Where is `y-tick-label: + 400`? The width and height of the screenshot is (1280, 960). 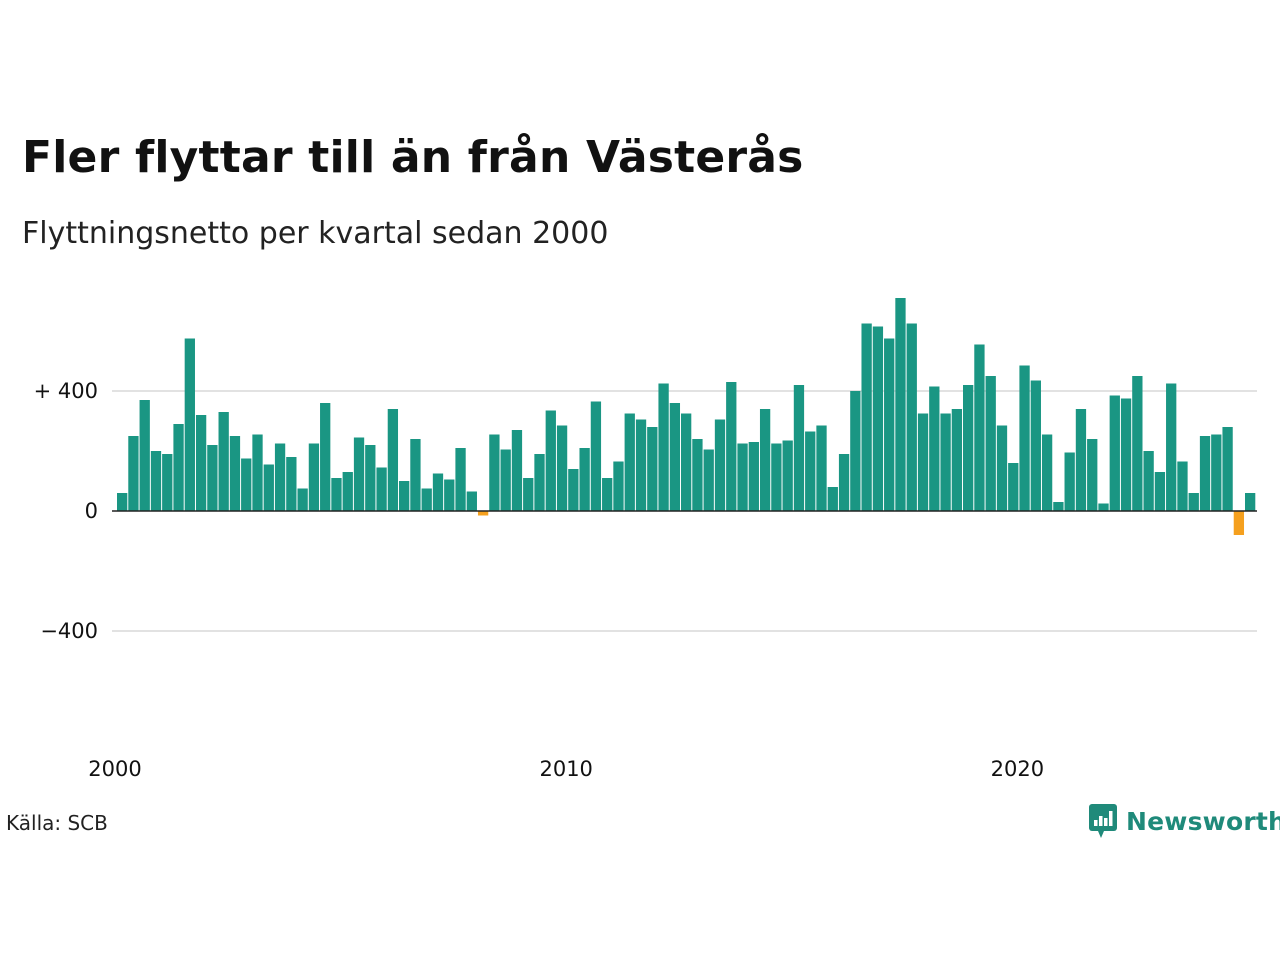 y-tick-label: + 400 is located at coordinates (66, 391).